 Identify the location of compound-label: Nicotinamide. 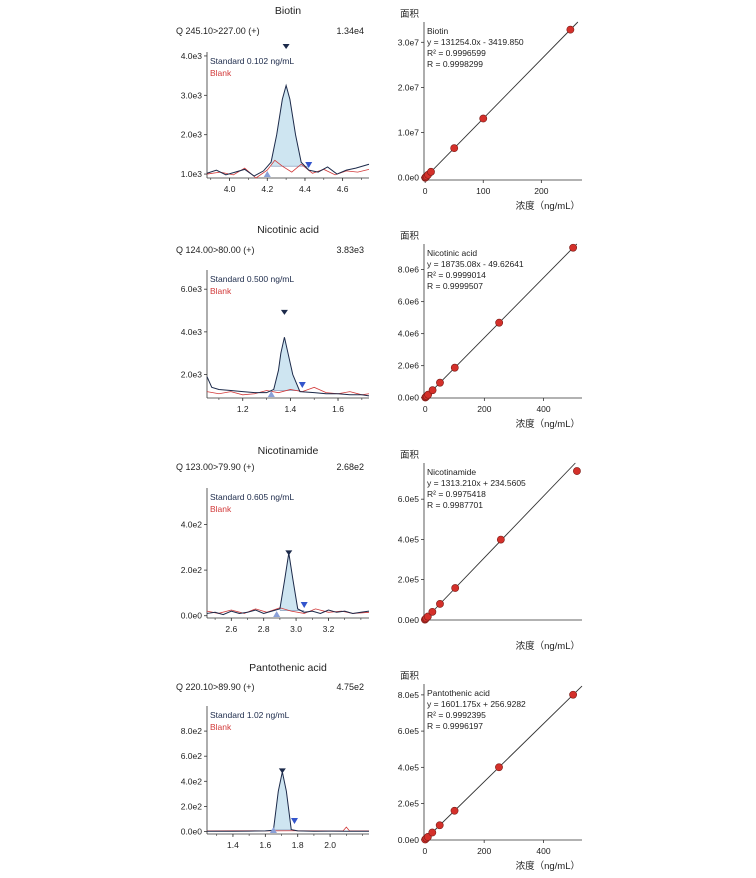
(451, 472).